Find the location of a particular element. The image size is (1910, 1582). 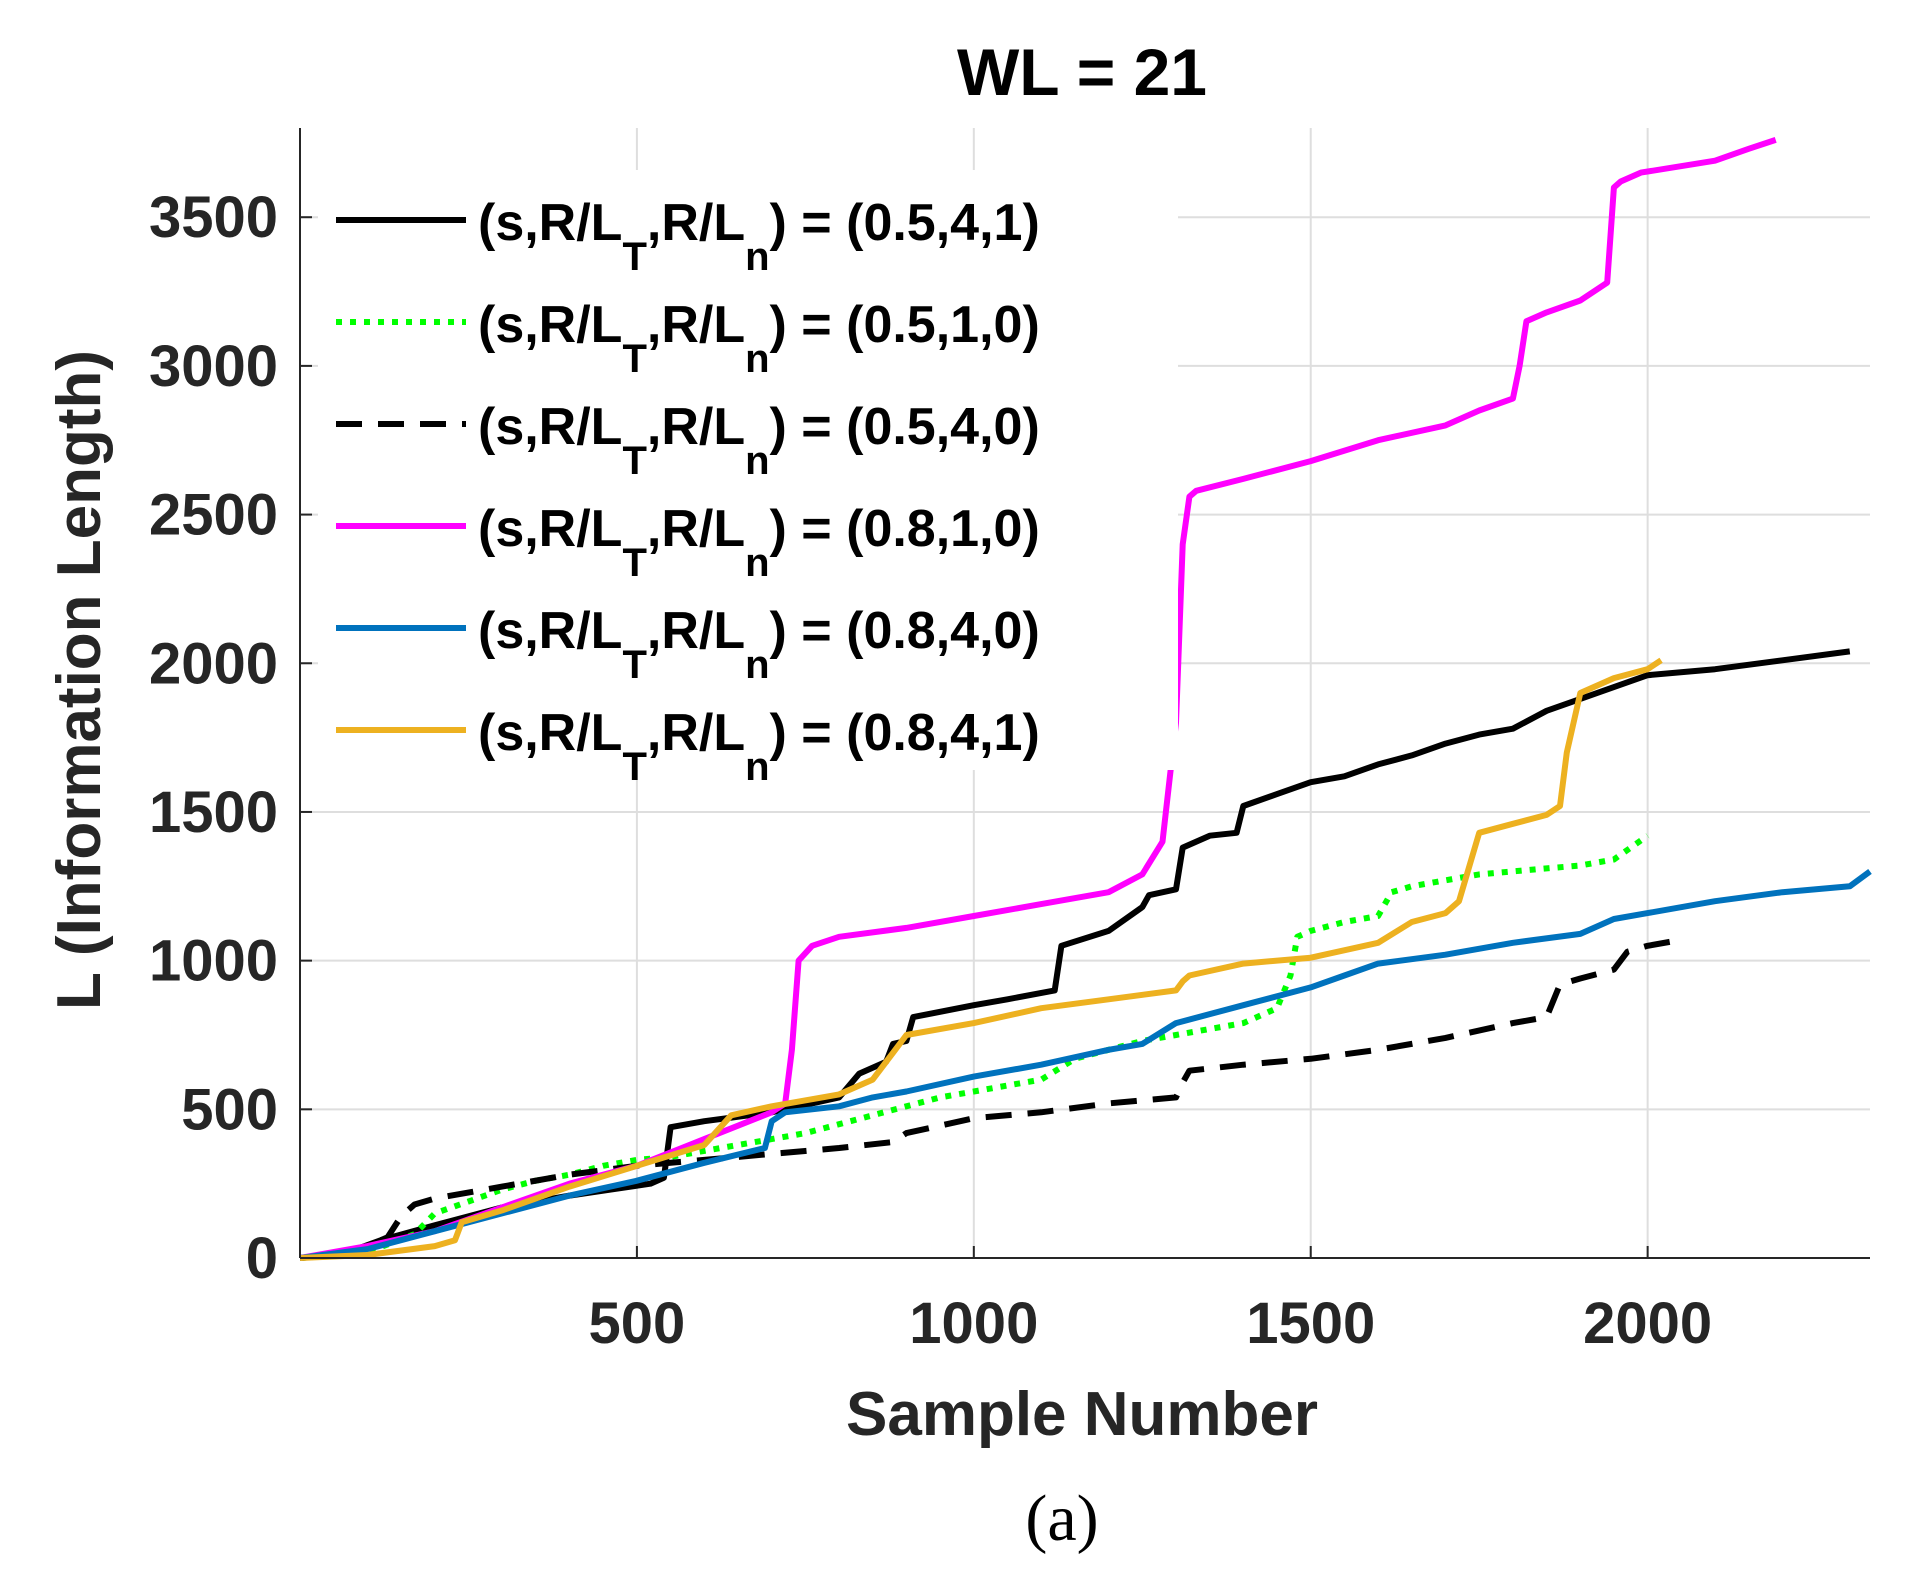

legend-label-2: (s,R/LT,R/Ln) = (0.5,1,0) is located at coordinates (759, 338).